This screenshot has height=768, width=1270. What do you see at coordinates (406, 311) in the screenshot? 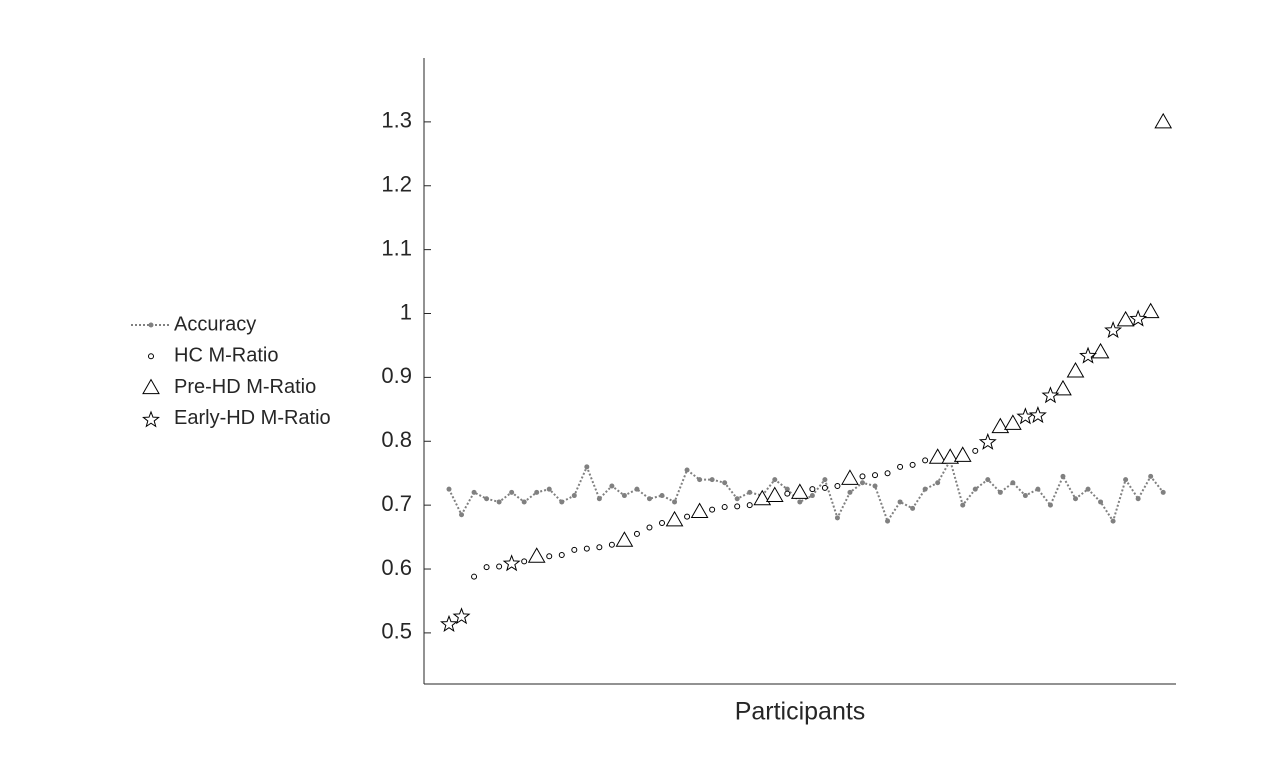
I see `y-tick-label: 1` at bounding box center [406, 311].